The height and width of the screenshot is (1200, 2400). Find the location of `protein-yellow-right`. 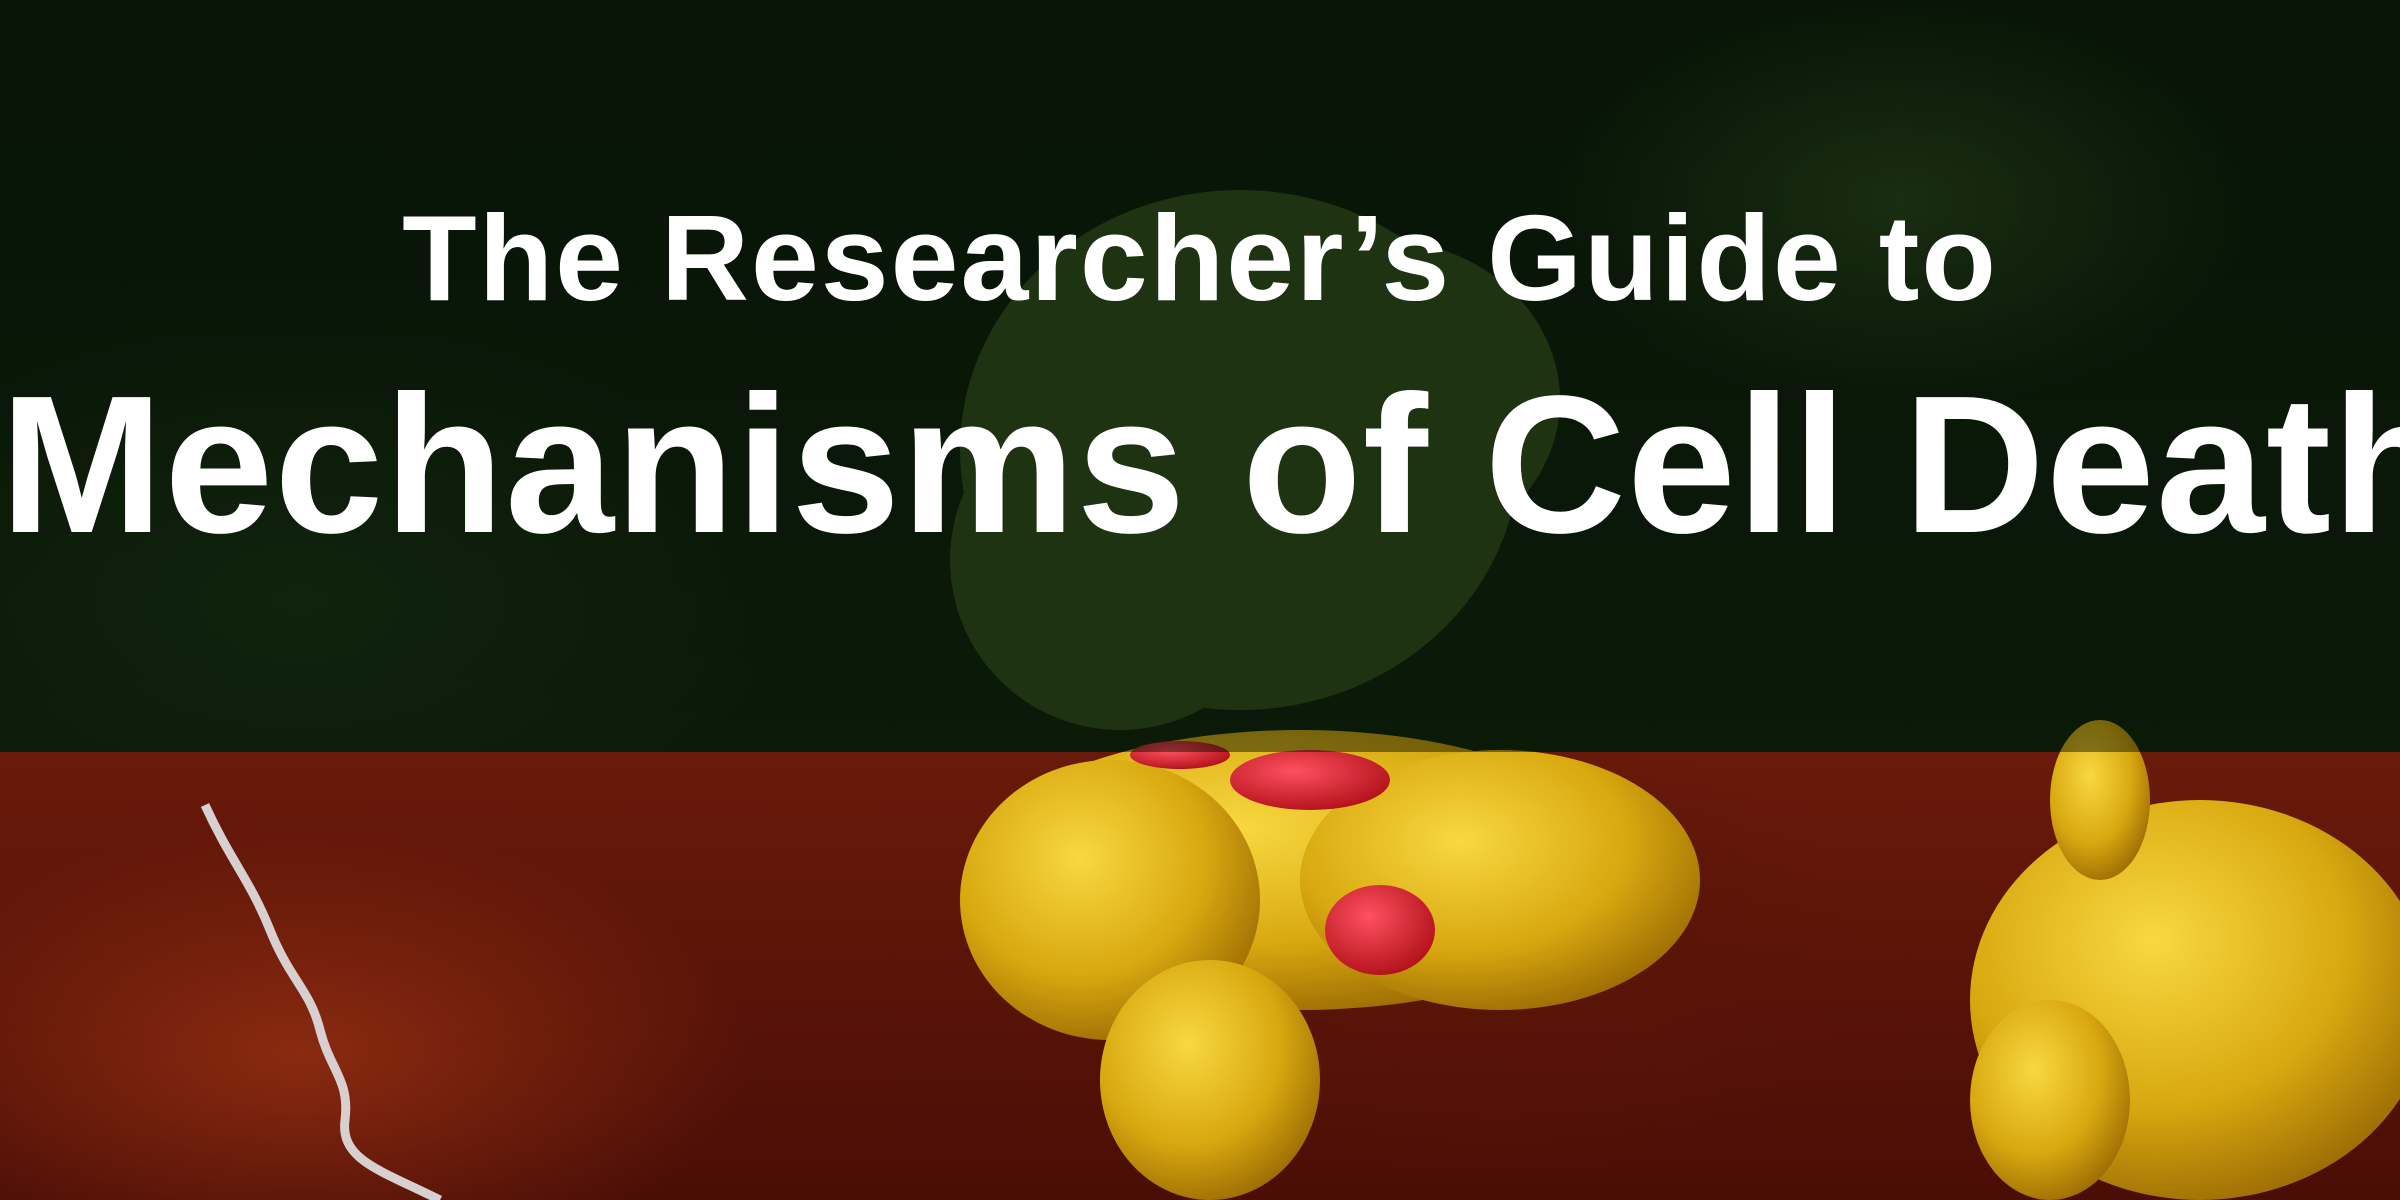

protein-yellow-right is located at coordinates (2185, 960).